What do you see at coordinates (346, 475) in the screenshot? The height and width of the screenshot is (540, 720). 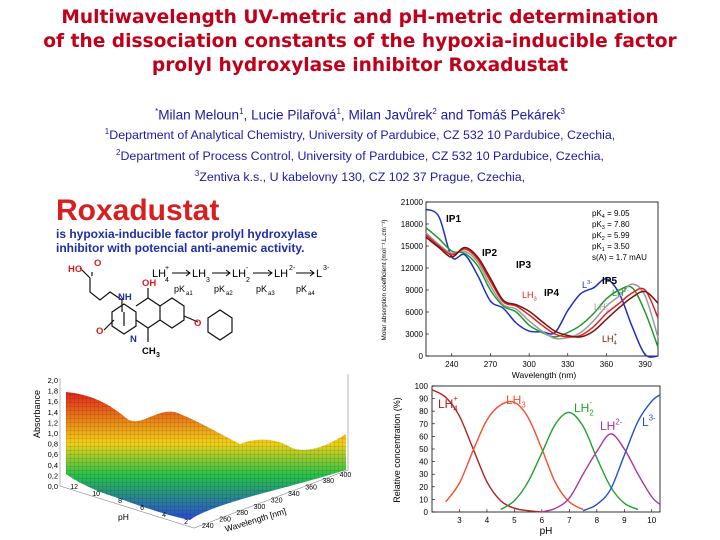 I see `surface-x-tick-label: 400` at bounding box center [346, 475].